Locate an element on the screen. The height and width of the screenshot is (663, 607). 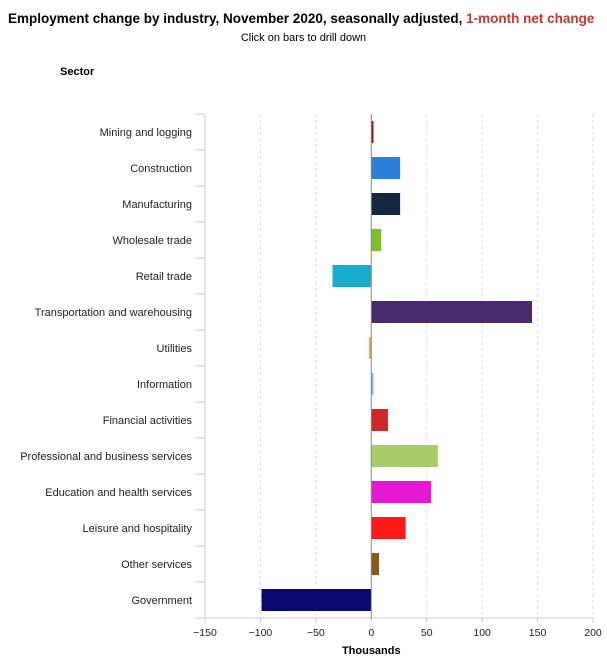
bar-construction is located at coordinates (386, 168).